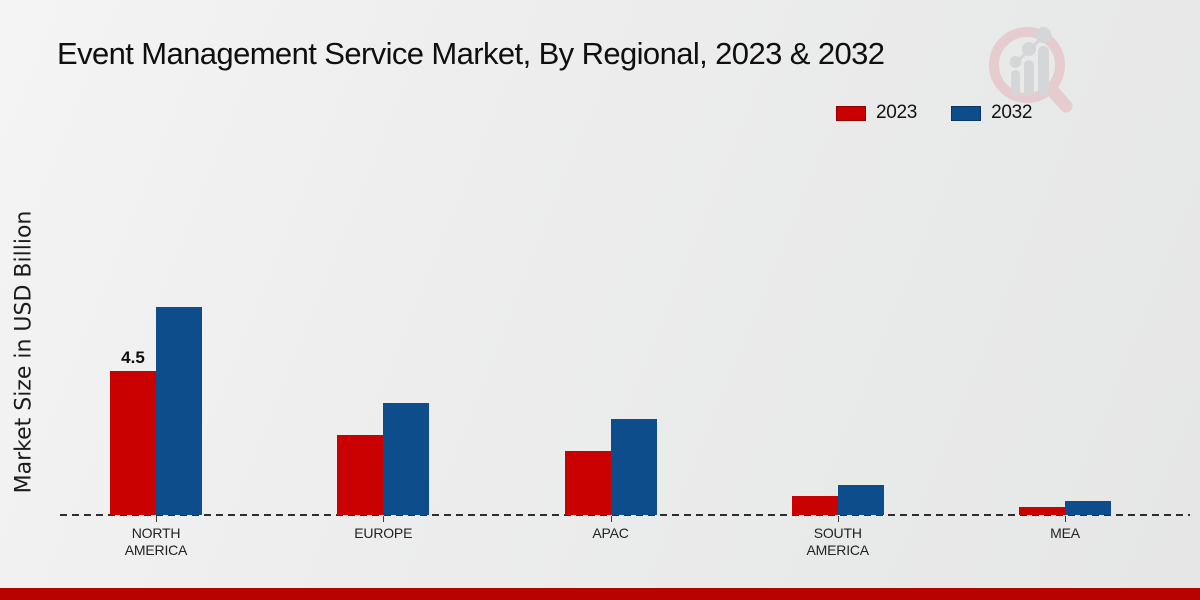  What do you see at coordinates (610, 533) in the screenshot?
I see `x-tick-label-apac: APAC` at bounding box center [610, 533].